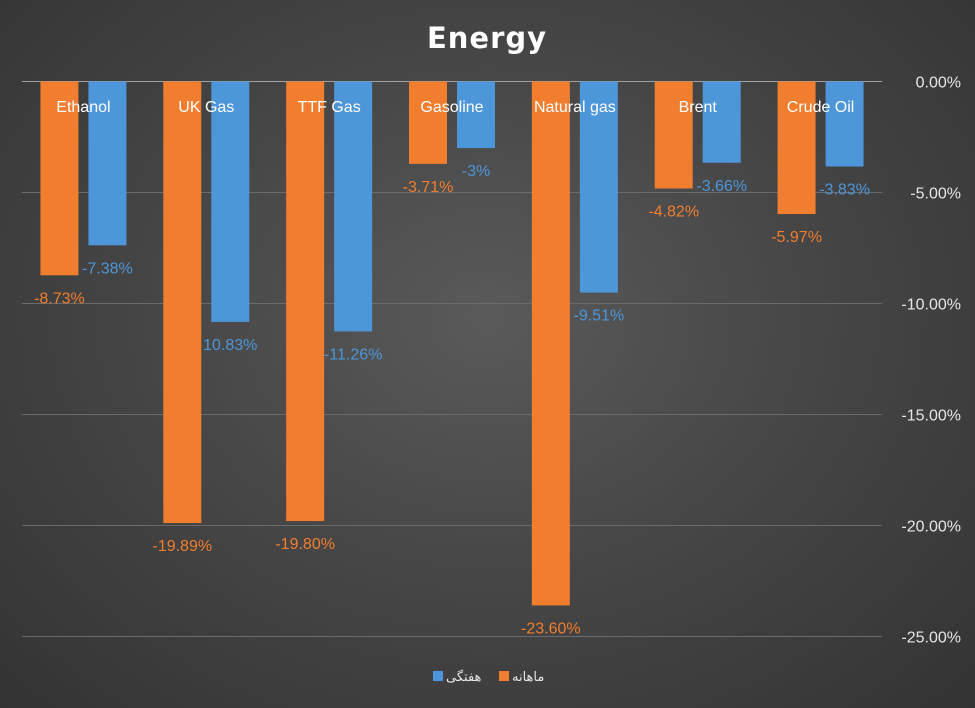 The width and height of the screenshot is (975, 708). I want to click on chart-title: Energy, so click(487, 38).